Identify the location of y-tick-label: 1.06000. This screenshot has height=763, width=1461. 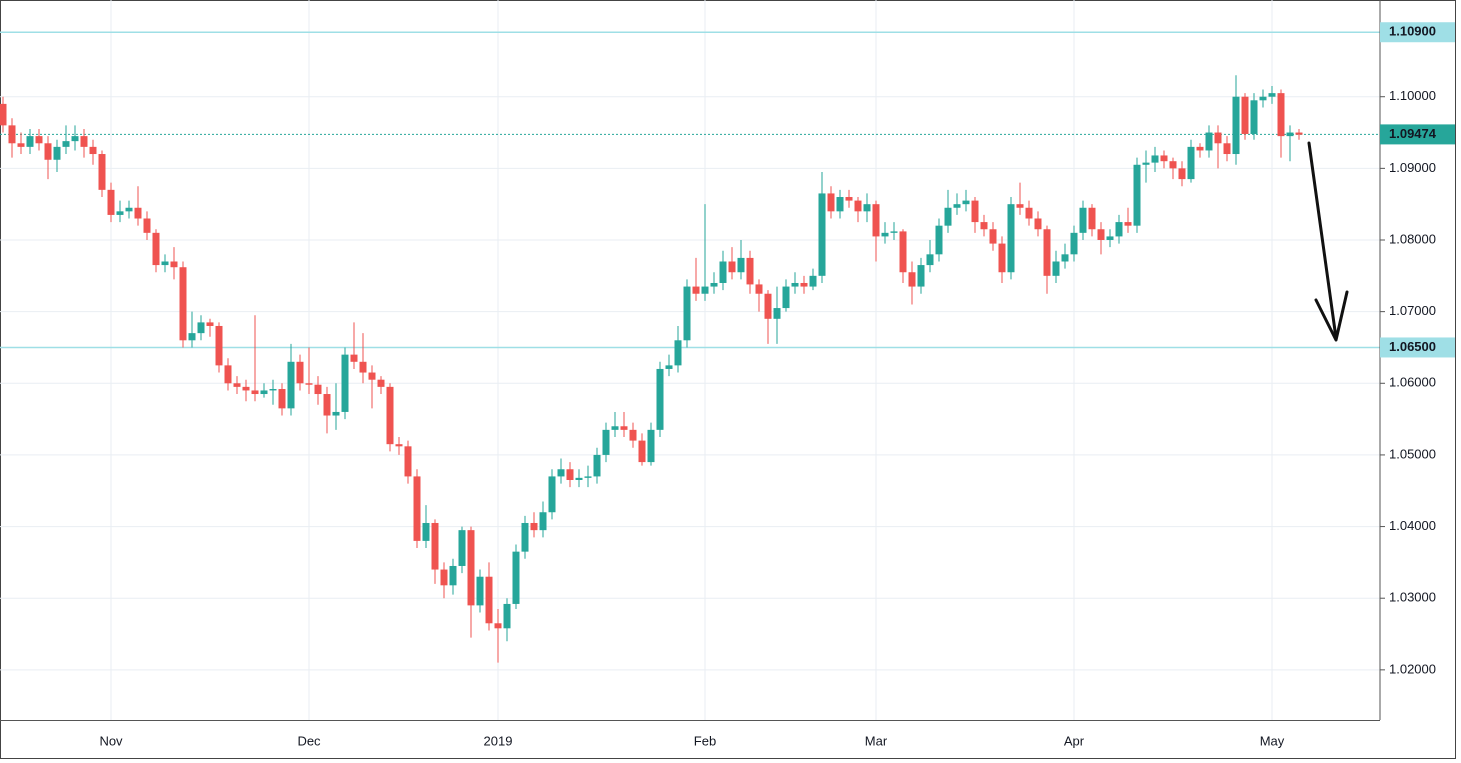
(1412, 382).